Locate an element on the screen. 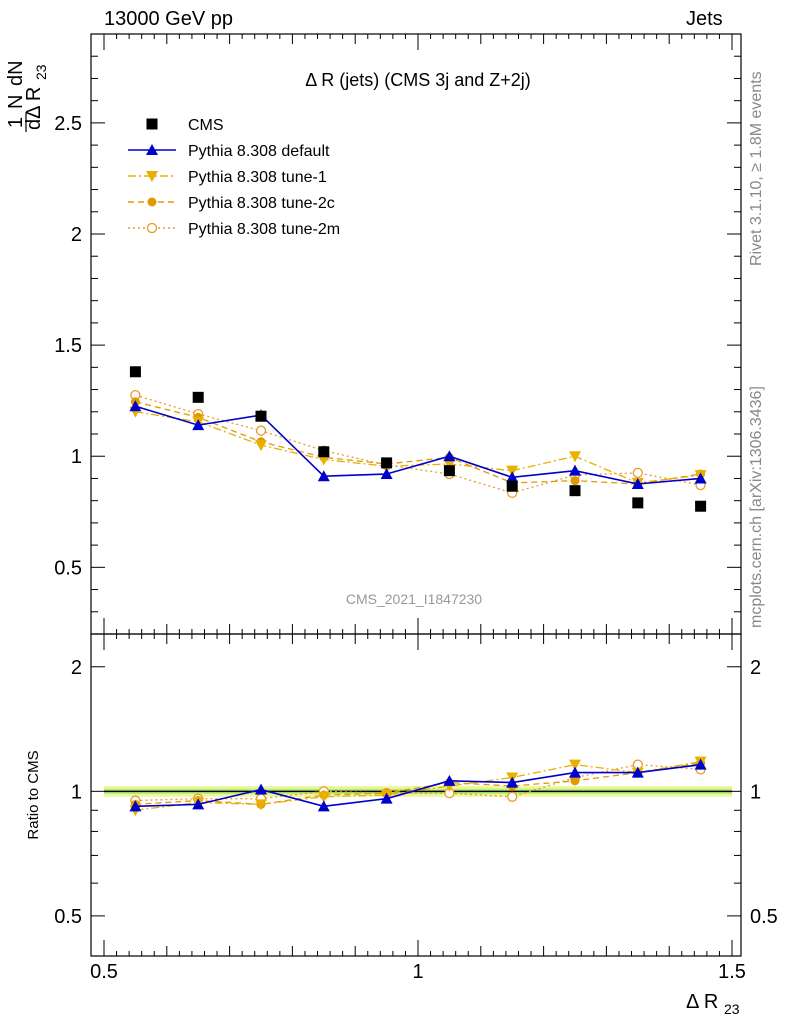  svg-text: N is located at coordinates (16, 102).